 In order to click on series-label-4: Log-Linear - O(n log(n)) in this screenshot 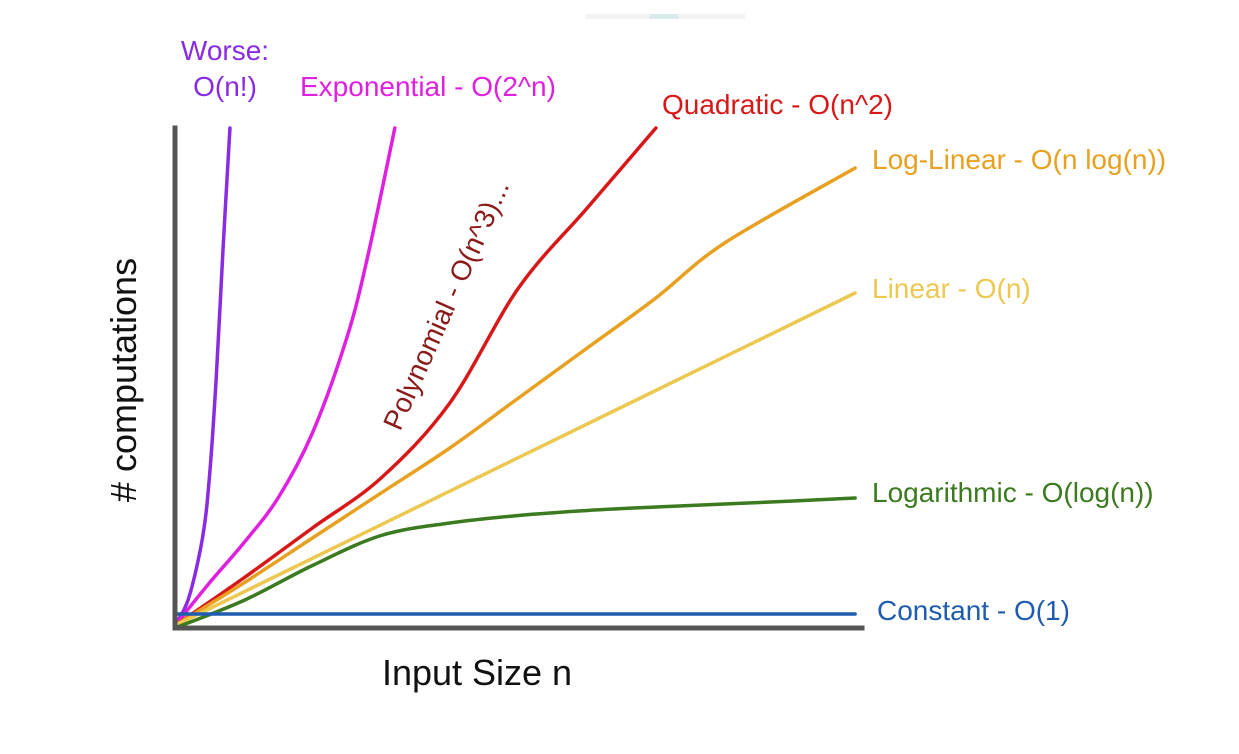, I will do `click(1019, 159)`.